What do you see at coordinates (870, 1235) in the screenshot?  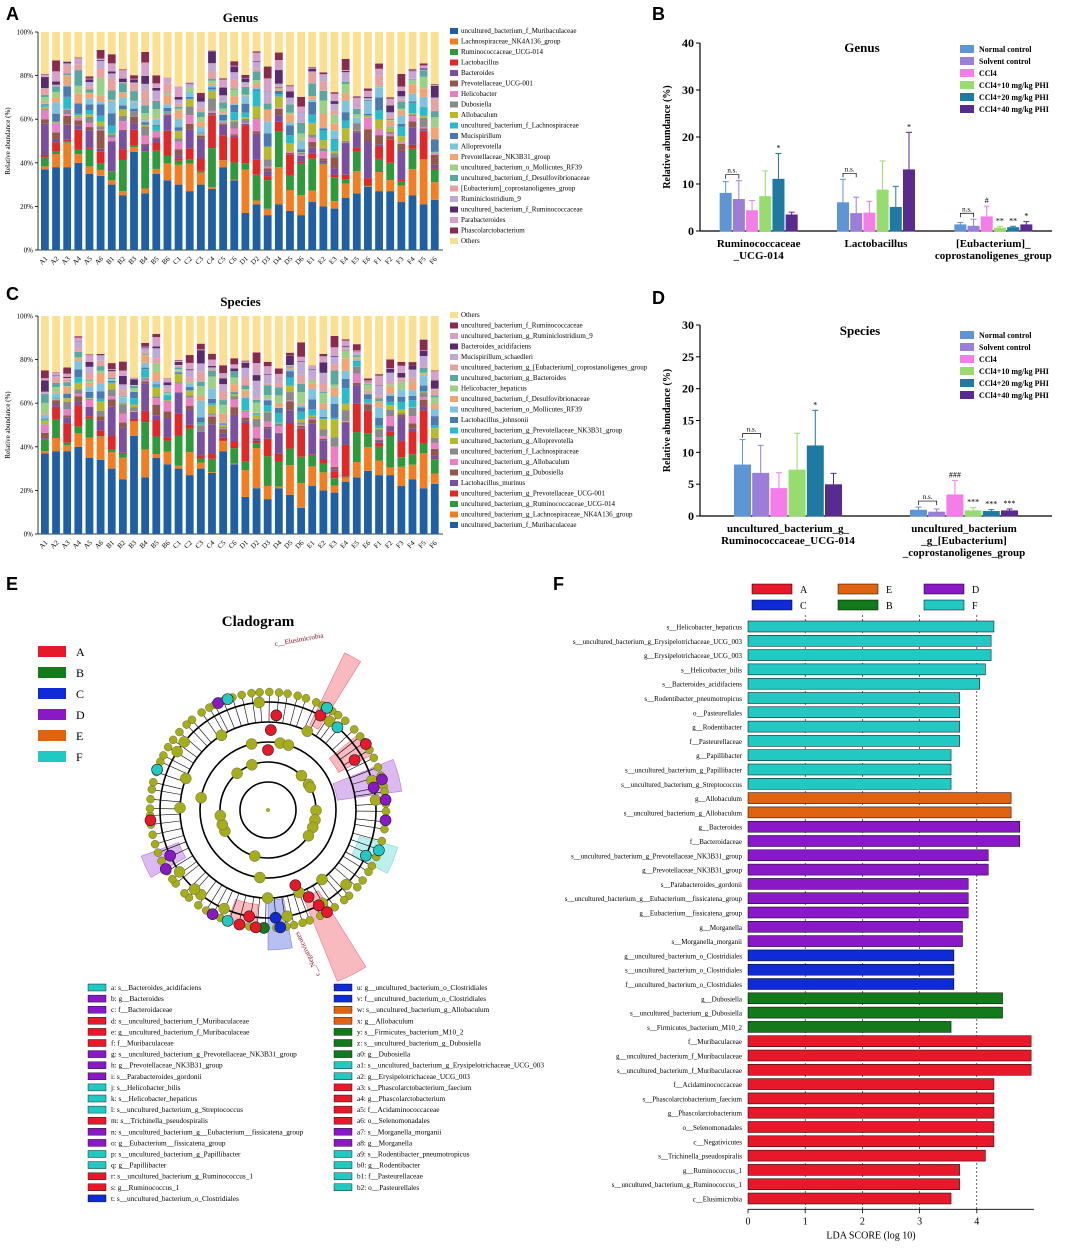 I see `lda-x-axis-label: LDA SCORE (log 10)` at bounding box center [870, 1235].